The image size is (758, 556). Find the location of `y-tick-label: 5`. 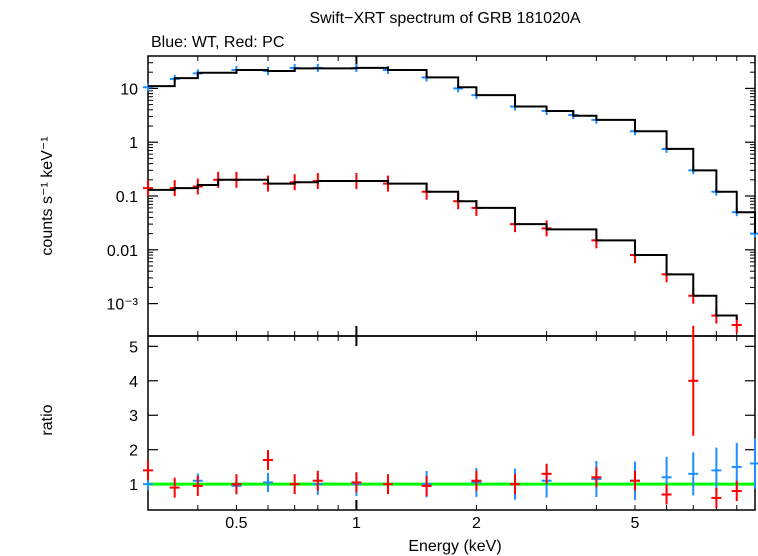

y-tick-label: 5 is located at coordinates (133, 347).